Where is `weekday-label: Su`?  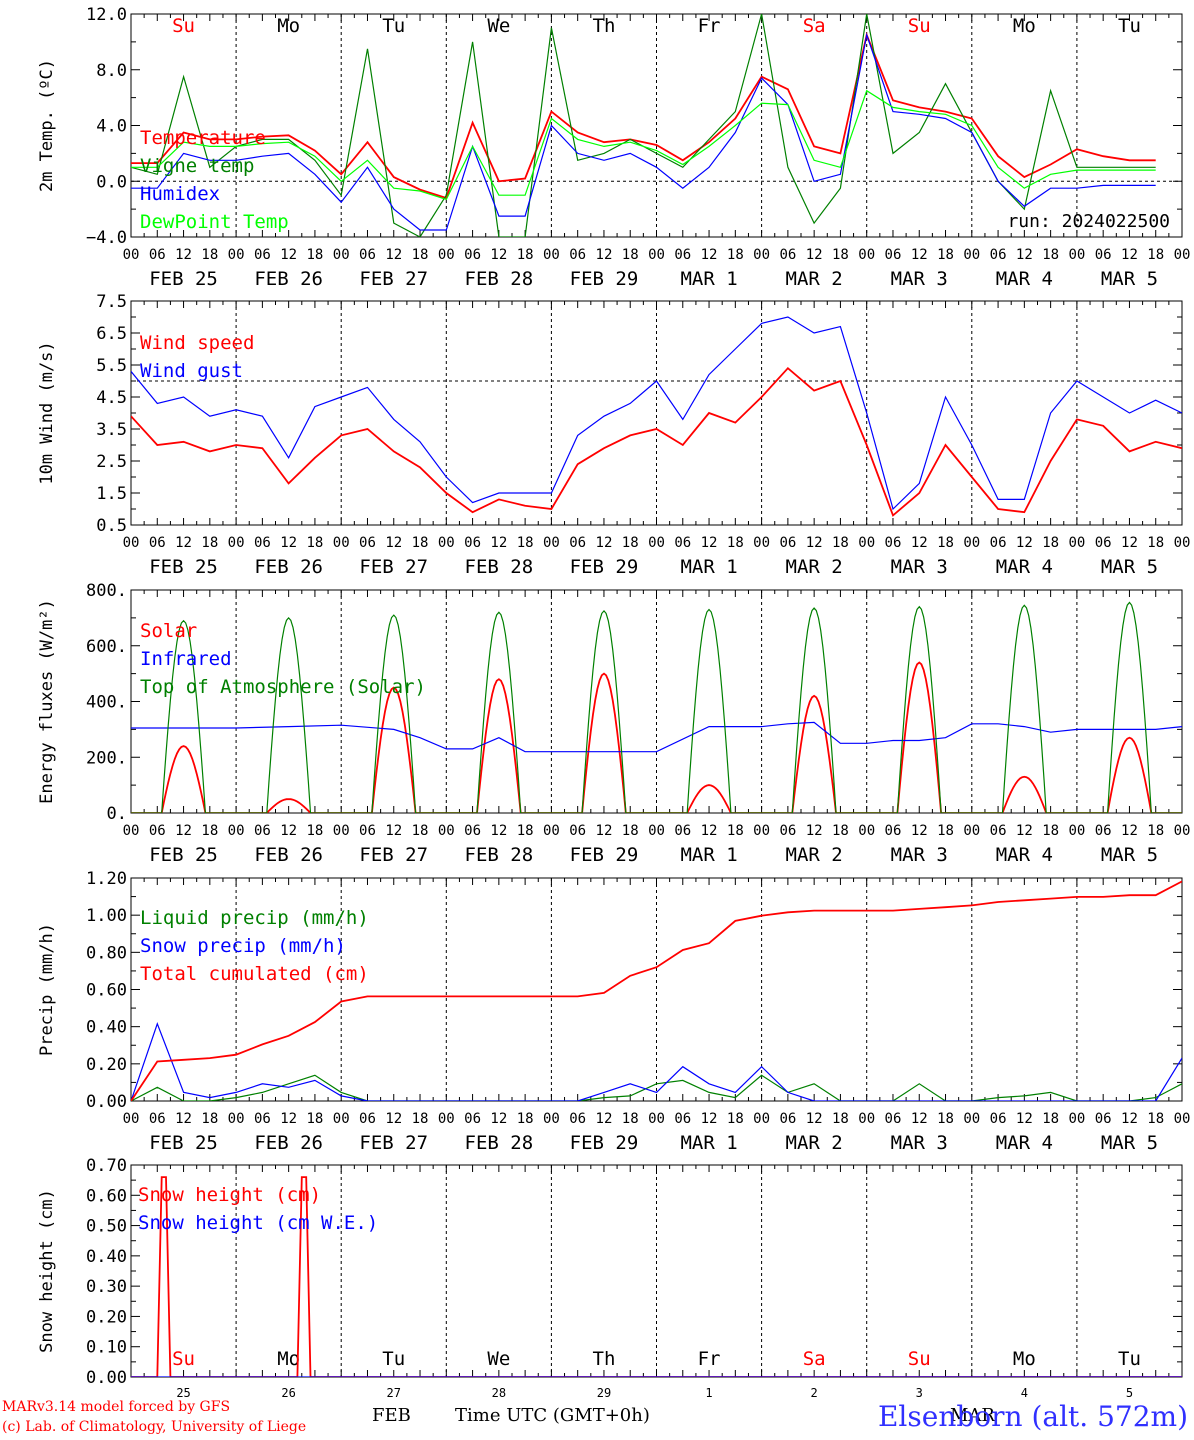 weekday-label: Su is located at coordinates (919, 26).